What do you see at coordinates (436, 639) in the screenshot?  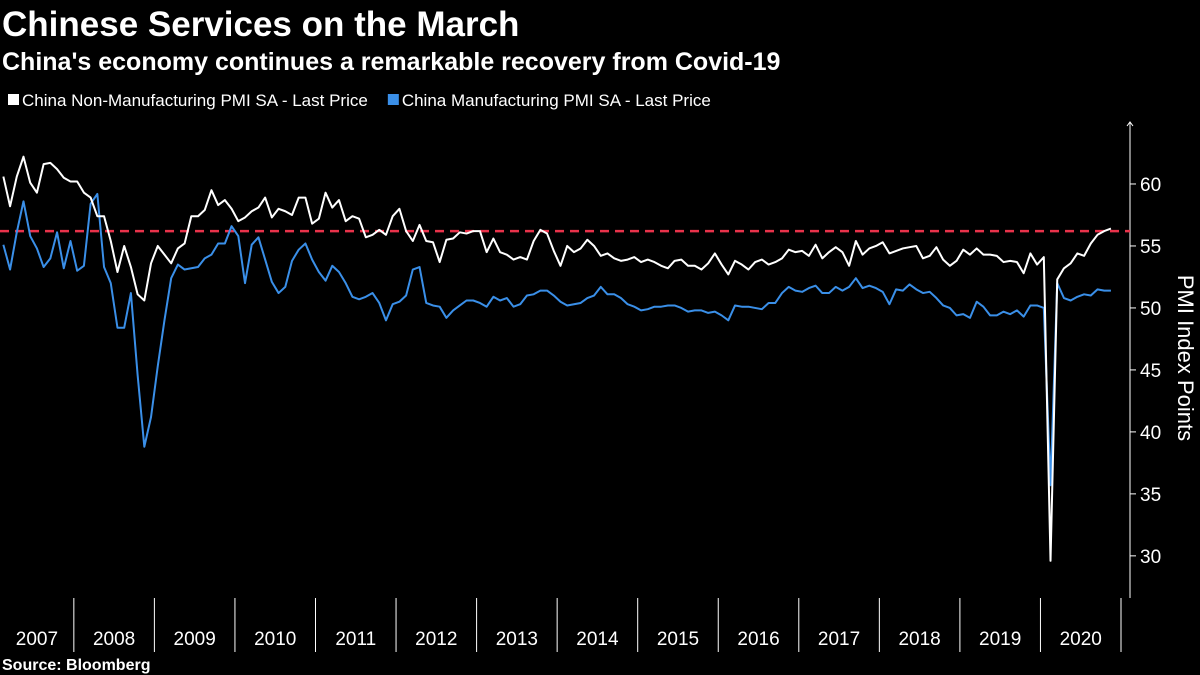 I see `x-tick-label: 2012` at bounding box center [436, 639].